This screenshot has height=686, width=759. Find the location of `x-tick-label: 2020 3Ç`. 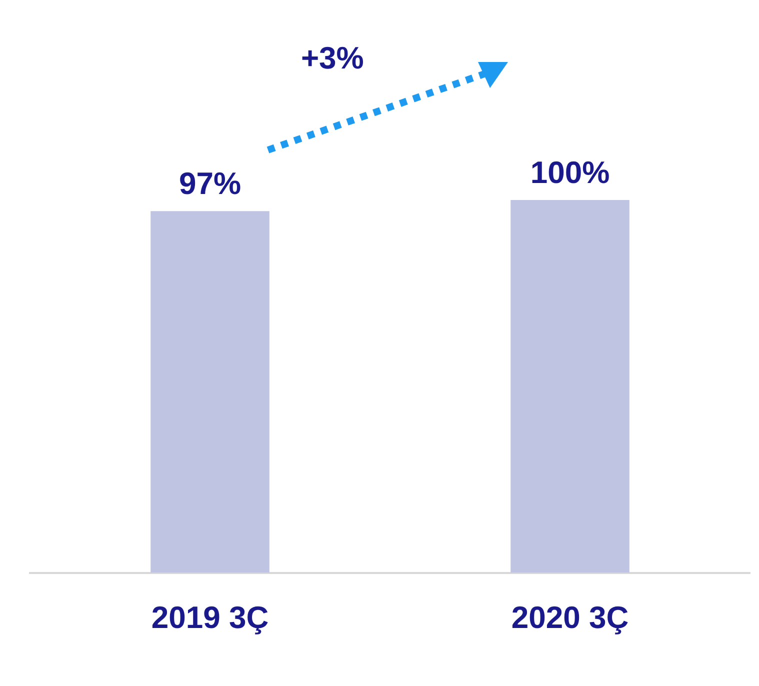

x-tick-label: 2020 3Ç is located at coordinates (570, 617).